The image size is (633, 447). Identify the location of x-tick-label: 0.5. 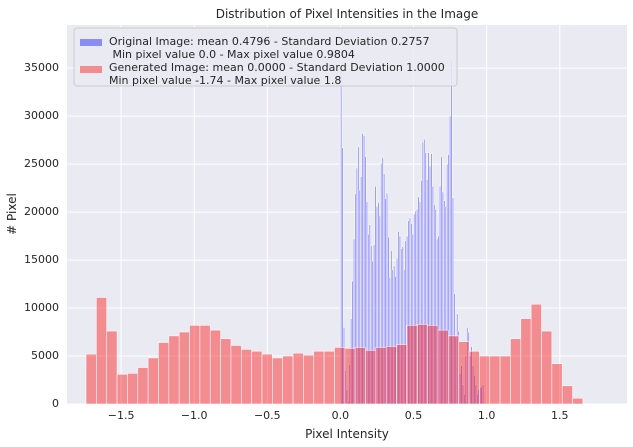
(414, 415).